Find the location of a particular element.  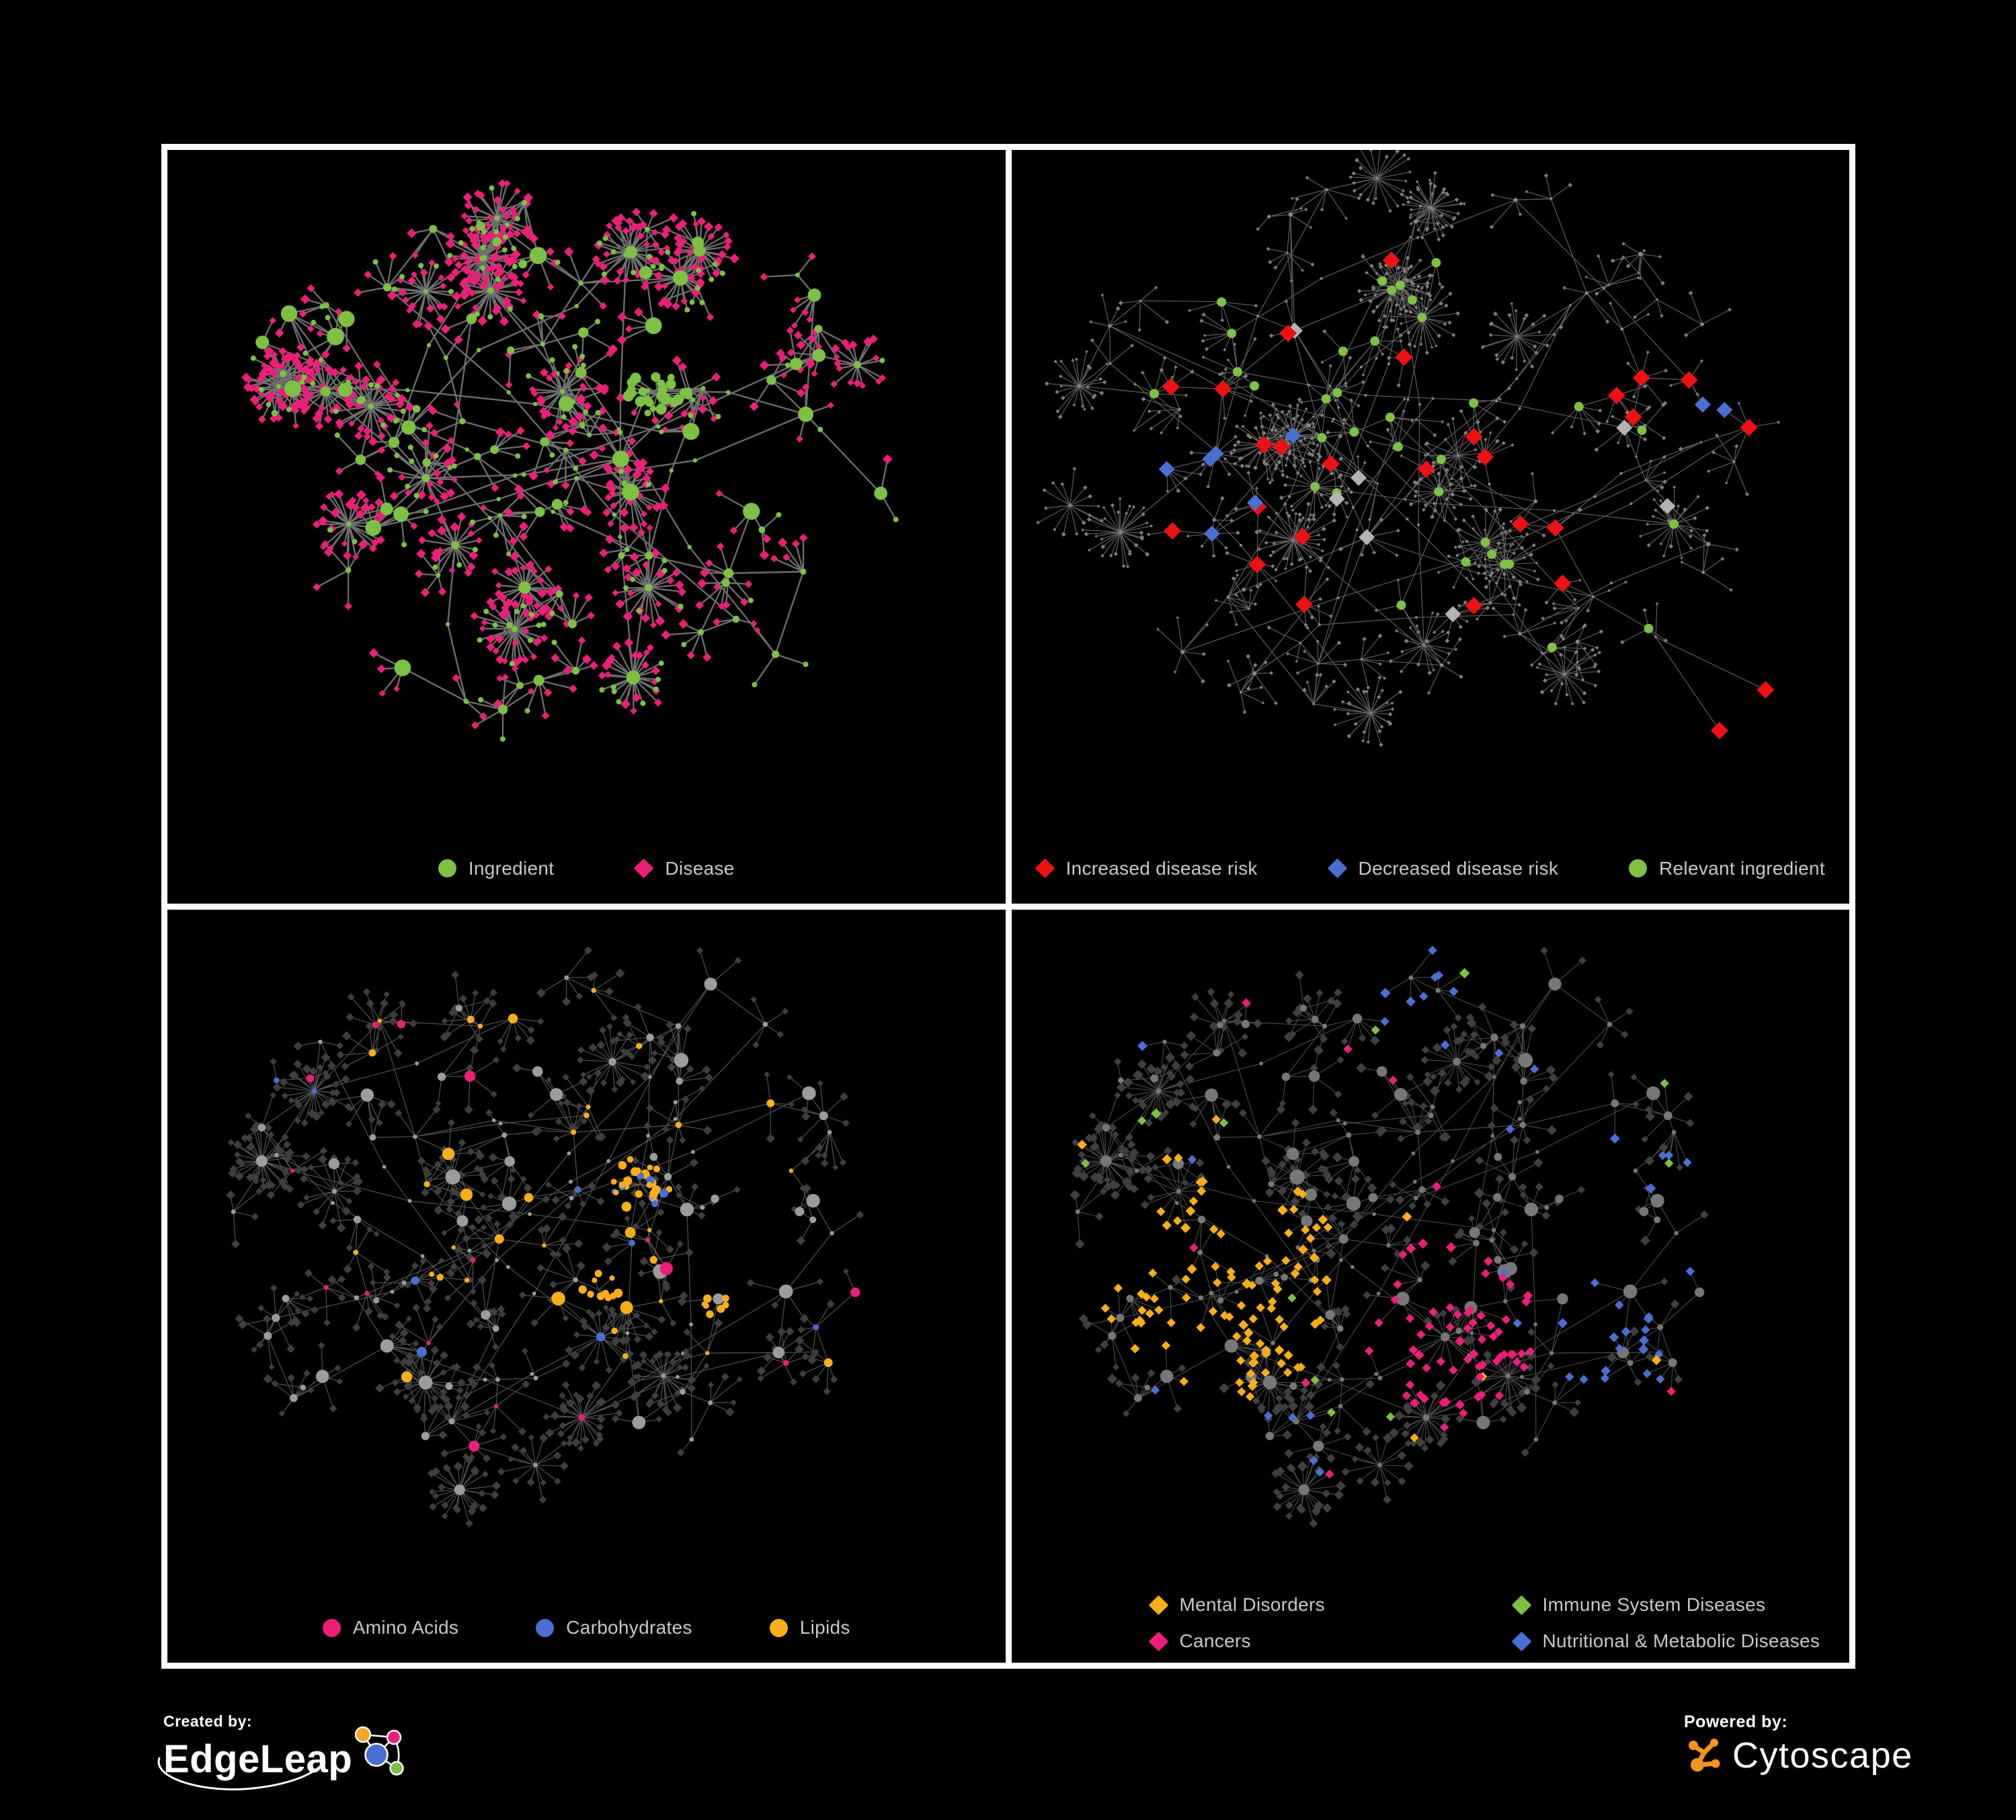

legend-nutrients: Amino Acids Carbohydrates Lipids is located at coordinates (586, 1627).